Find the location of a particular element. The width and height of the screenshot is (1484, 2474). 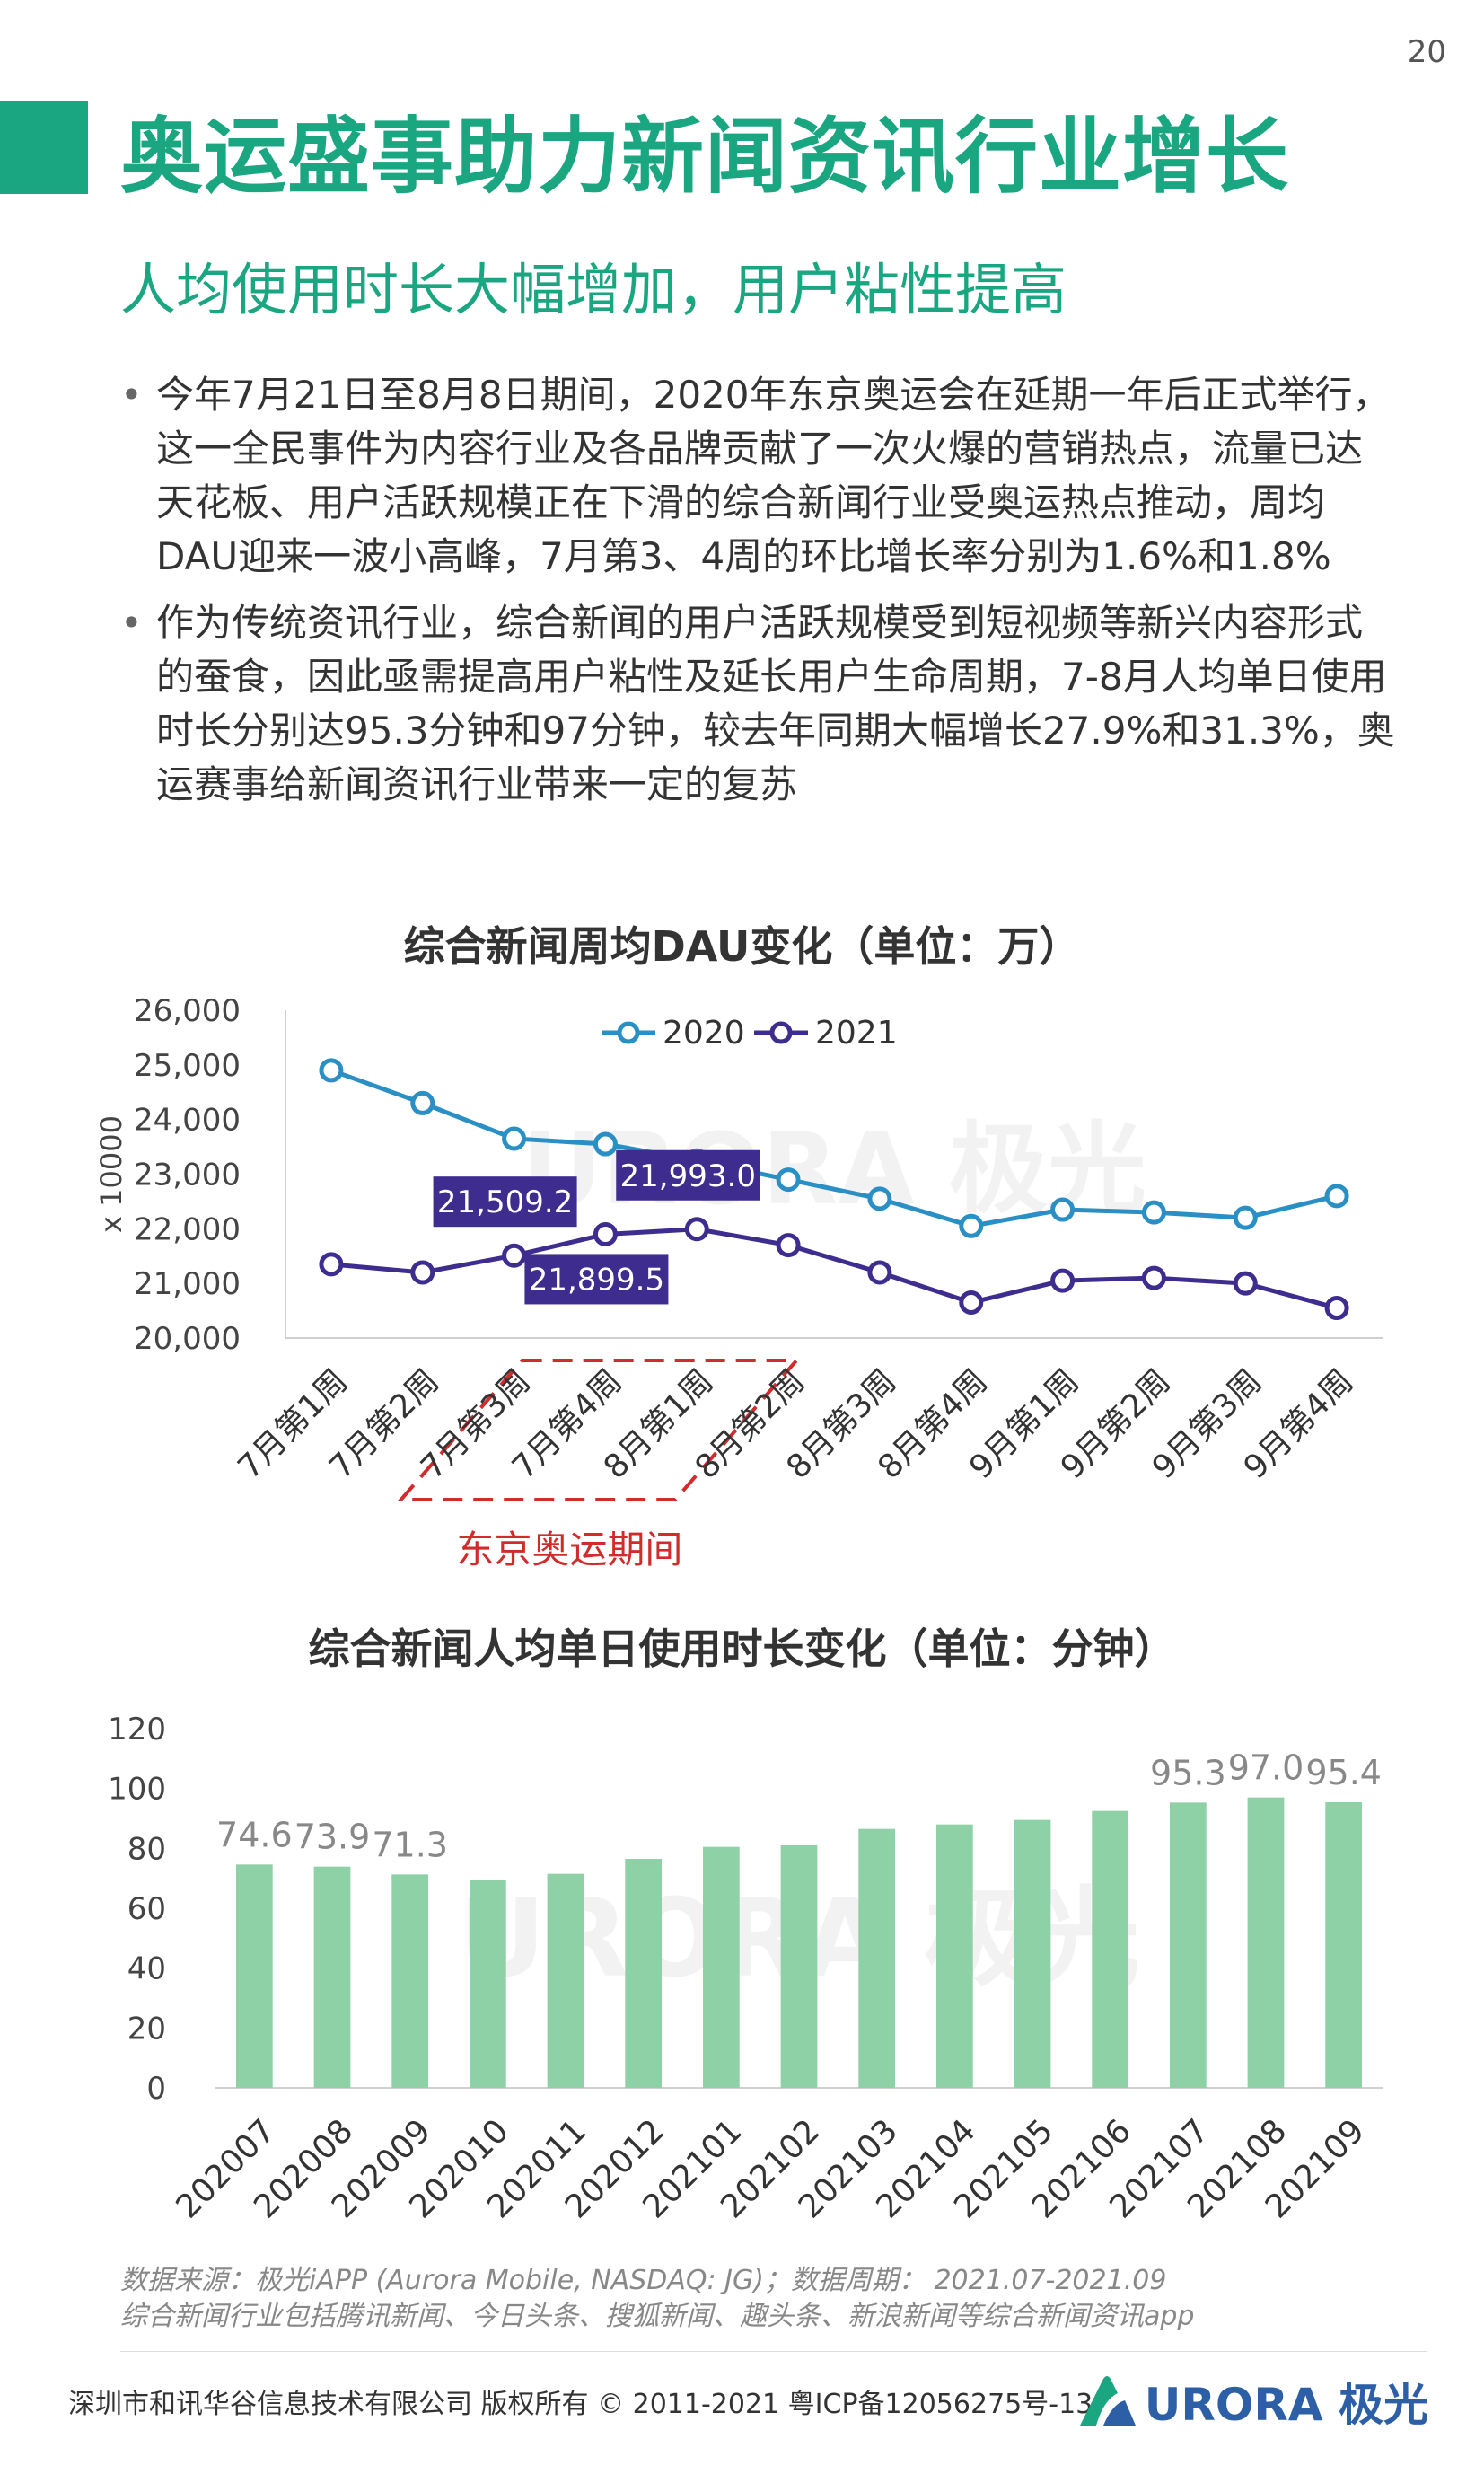

y-tick-label: 0 is located at coordinates (156, 2089).